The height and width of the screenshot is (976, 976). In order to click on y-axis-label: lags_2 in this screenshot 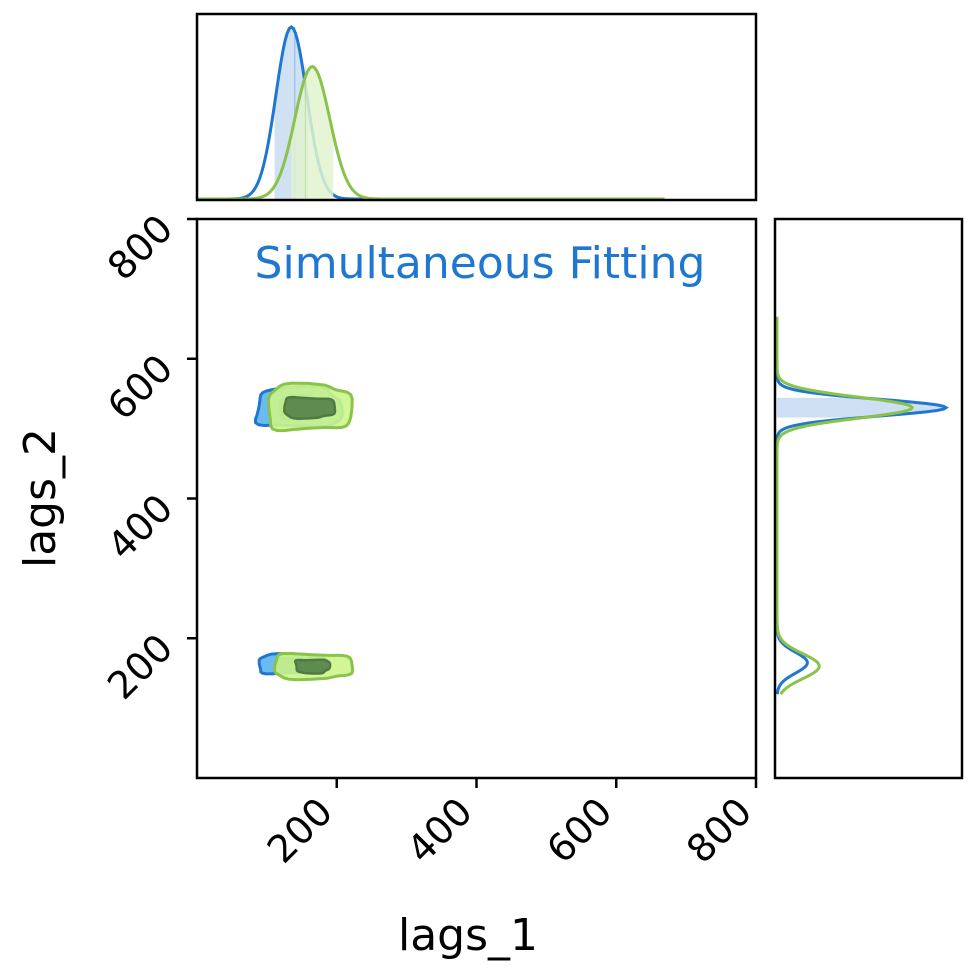, I will do `click(40, 498)`.